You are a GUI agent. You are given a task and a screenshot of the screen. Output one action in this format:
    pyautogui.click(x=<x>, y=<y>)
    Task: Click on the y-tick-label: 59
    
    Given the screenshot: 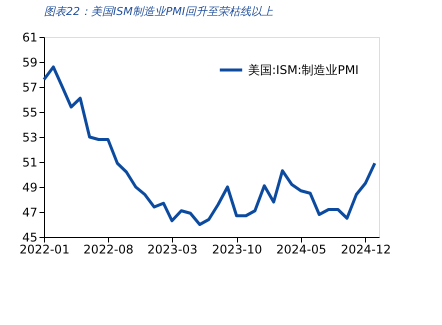 What is the action you would take?
    pyautogui.click(x=30, y=63)
    